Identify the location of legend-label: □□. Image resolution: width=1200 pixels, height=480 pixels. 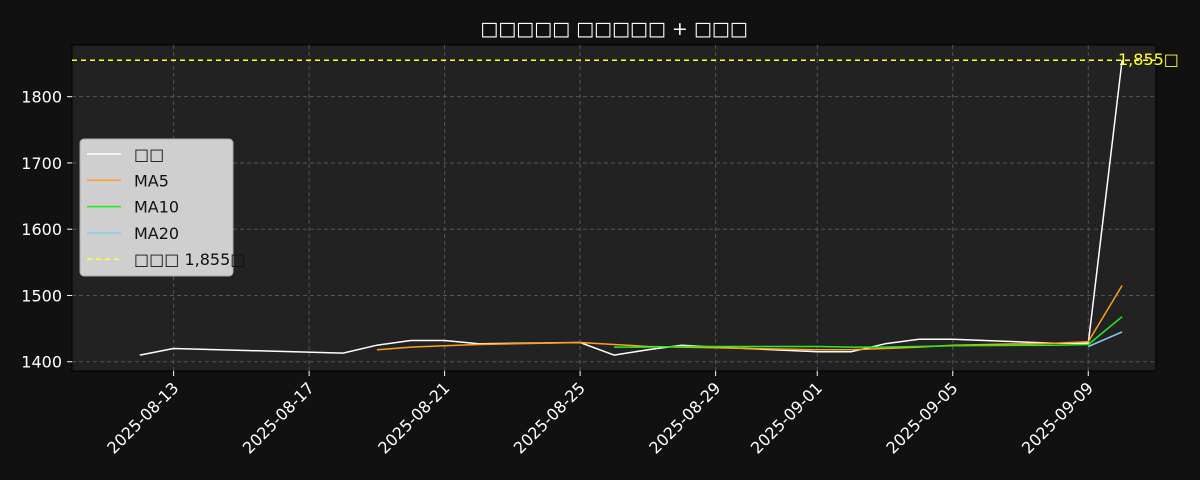
(149, 154).